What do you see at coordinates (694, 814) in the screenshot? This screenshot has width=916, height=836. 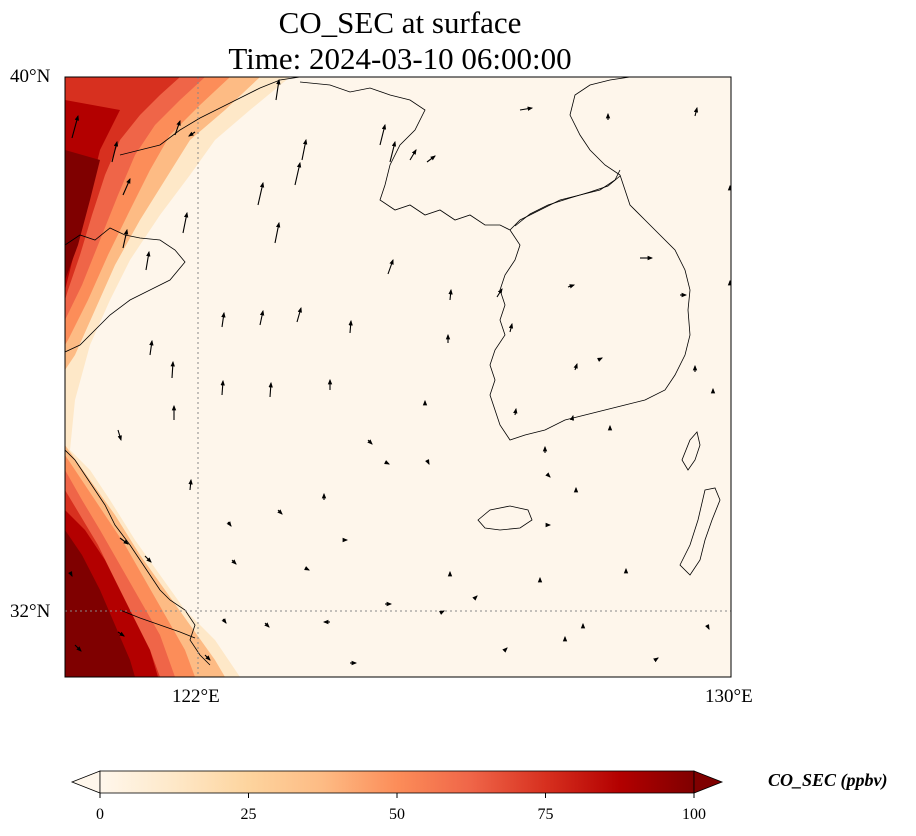 I see `colorbar-tick-100: 100` at bounding box center [694, 814].